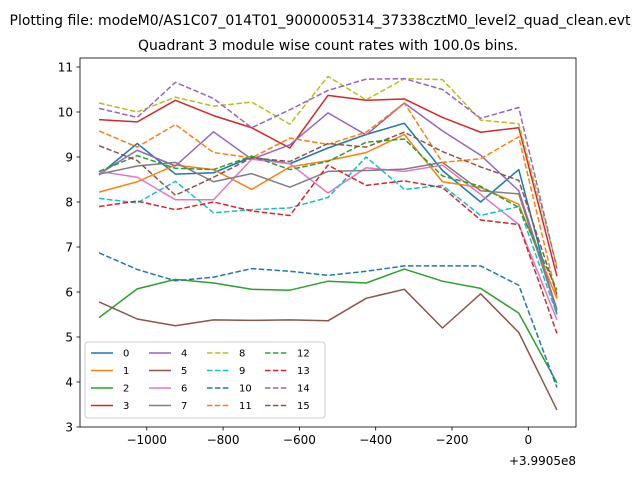 The width and height of the screenshot is (640, 480). What do you see at coordinates (69, 338) in the screenshot?
I see `y-tick-label: 5` at bounding box center [69, 338].